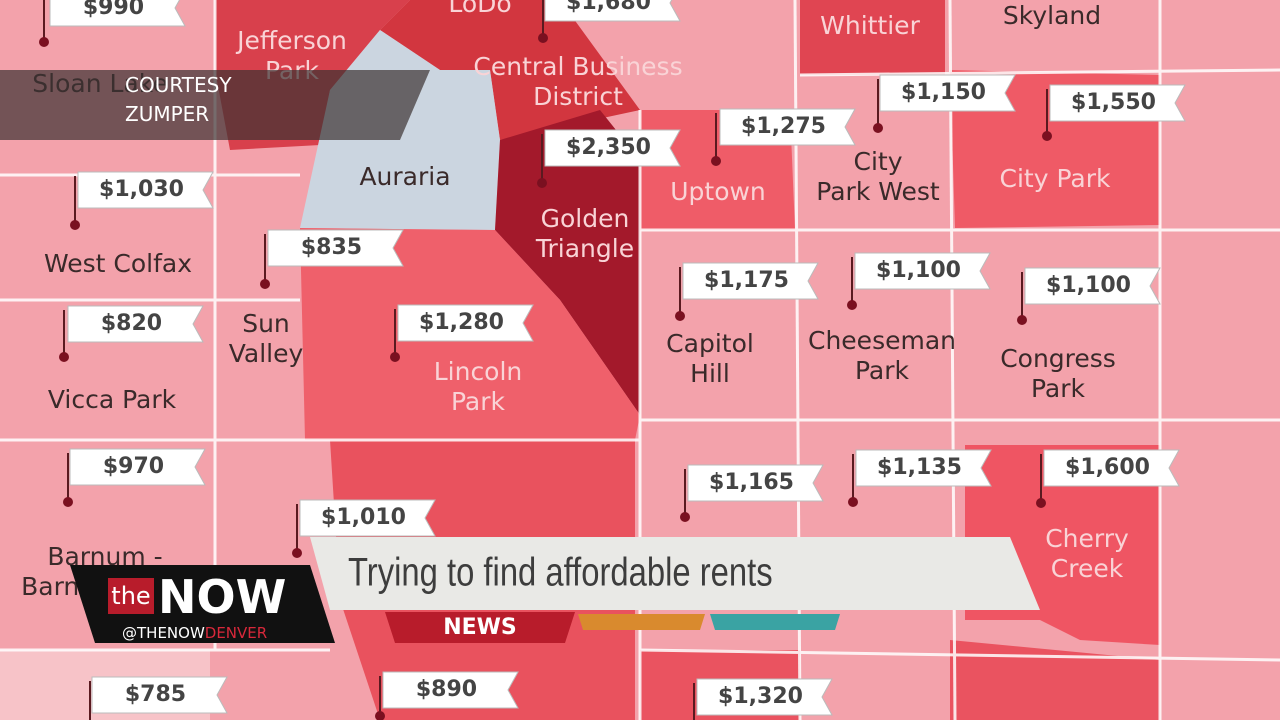  What do you see at coordinates (608, 147) in the screenshot?
I see `price-label: $2,350` at bounding box center [608, 147].